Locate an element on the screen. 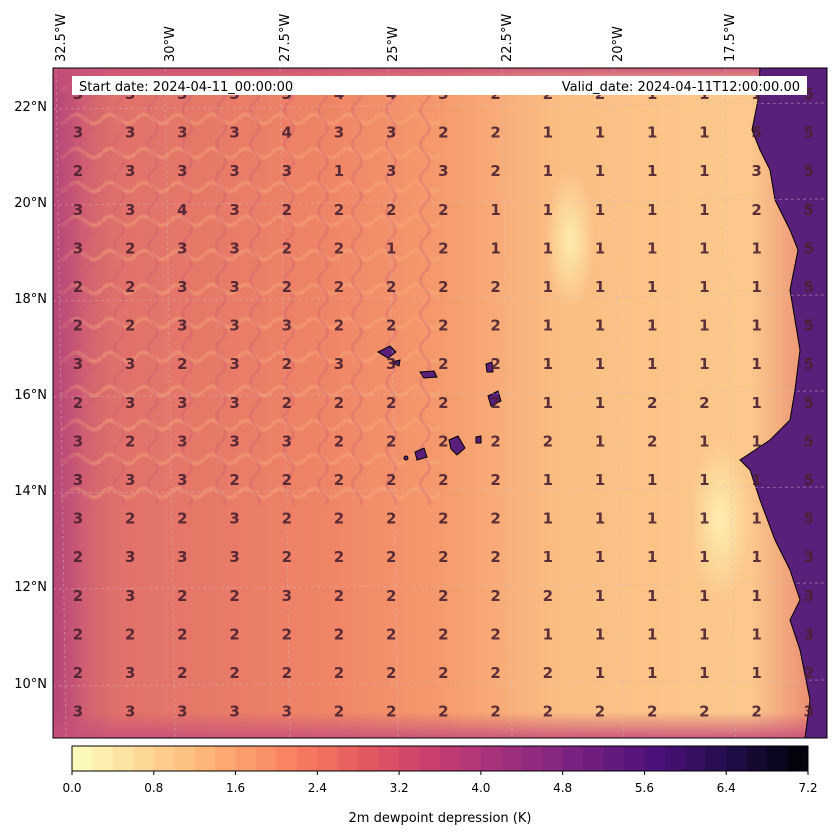 Image resolution: width=837 pixels, height=836 pixels. colorbar-tick: 0.8 is located at coordinates (153, 788).